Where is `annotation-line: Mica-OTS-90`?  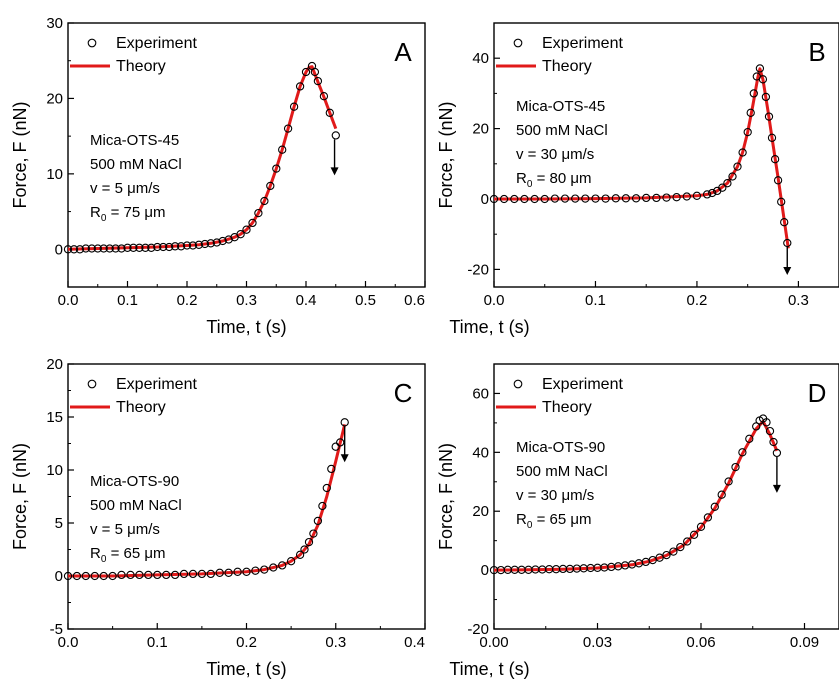 annotation-line: Mica-OTS-90 is located at coordinates (560, 447).